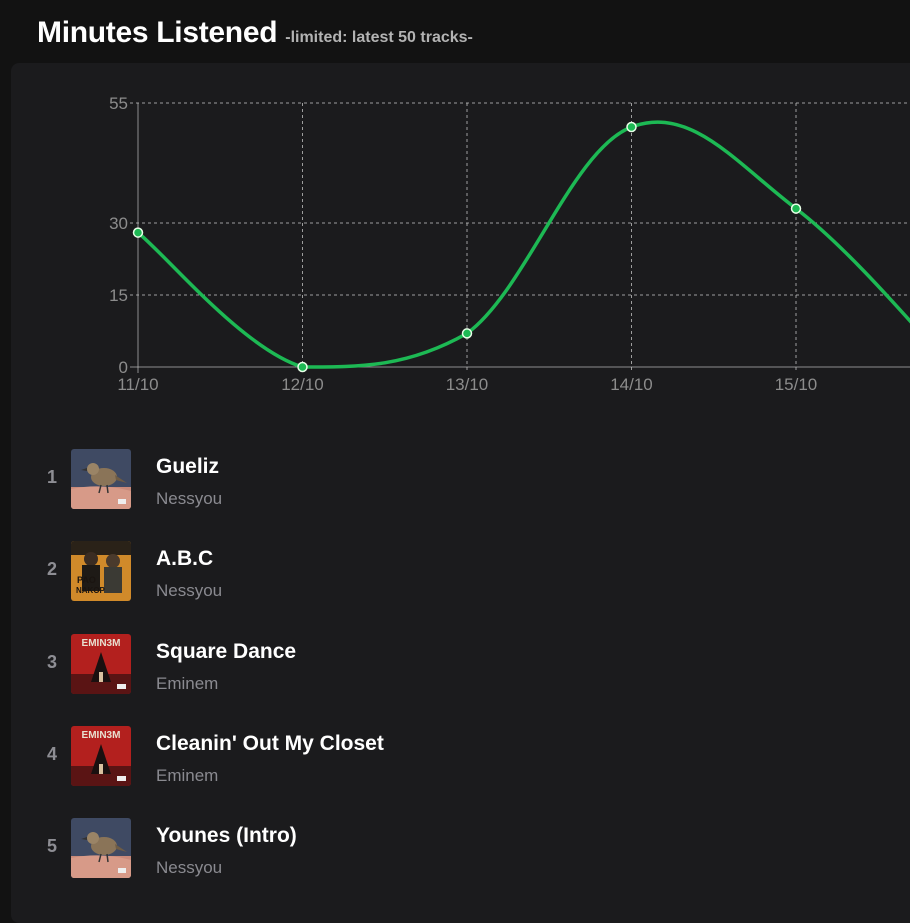  I want to click on track-title: Gueliz, so click(188, 466).